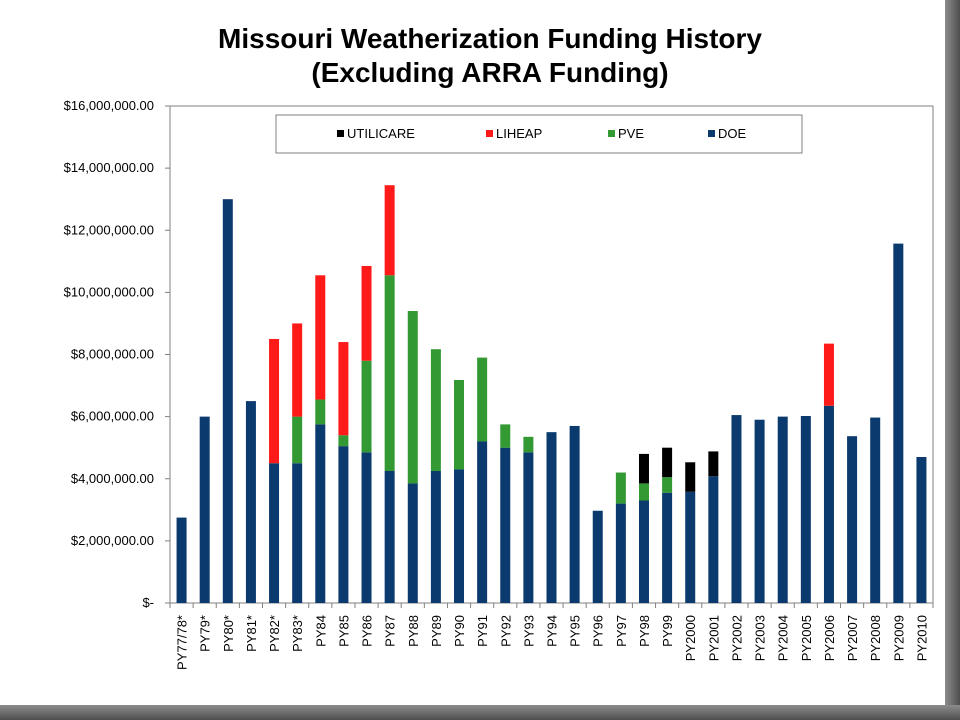  Describe the element at coordinates (898, 638) in the screenshot. I see `x-category-label: PY2009` at that location.